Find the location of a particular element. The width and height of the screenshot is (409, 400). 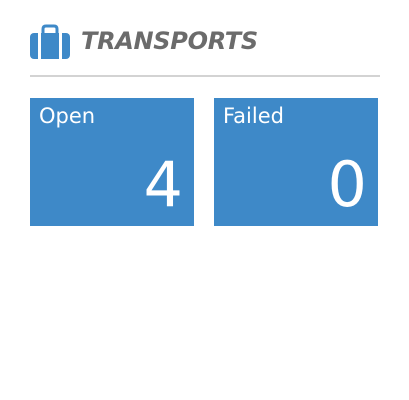

header-divider is located at coordinates (205, 76).